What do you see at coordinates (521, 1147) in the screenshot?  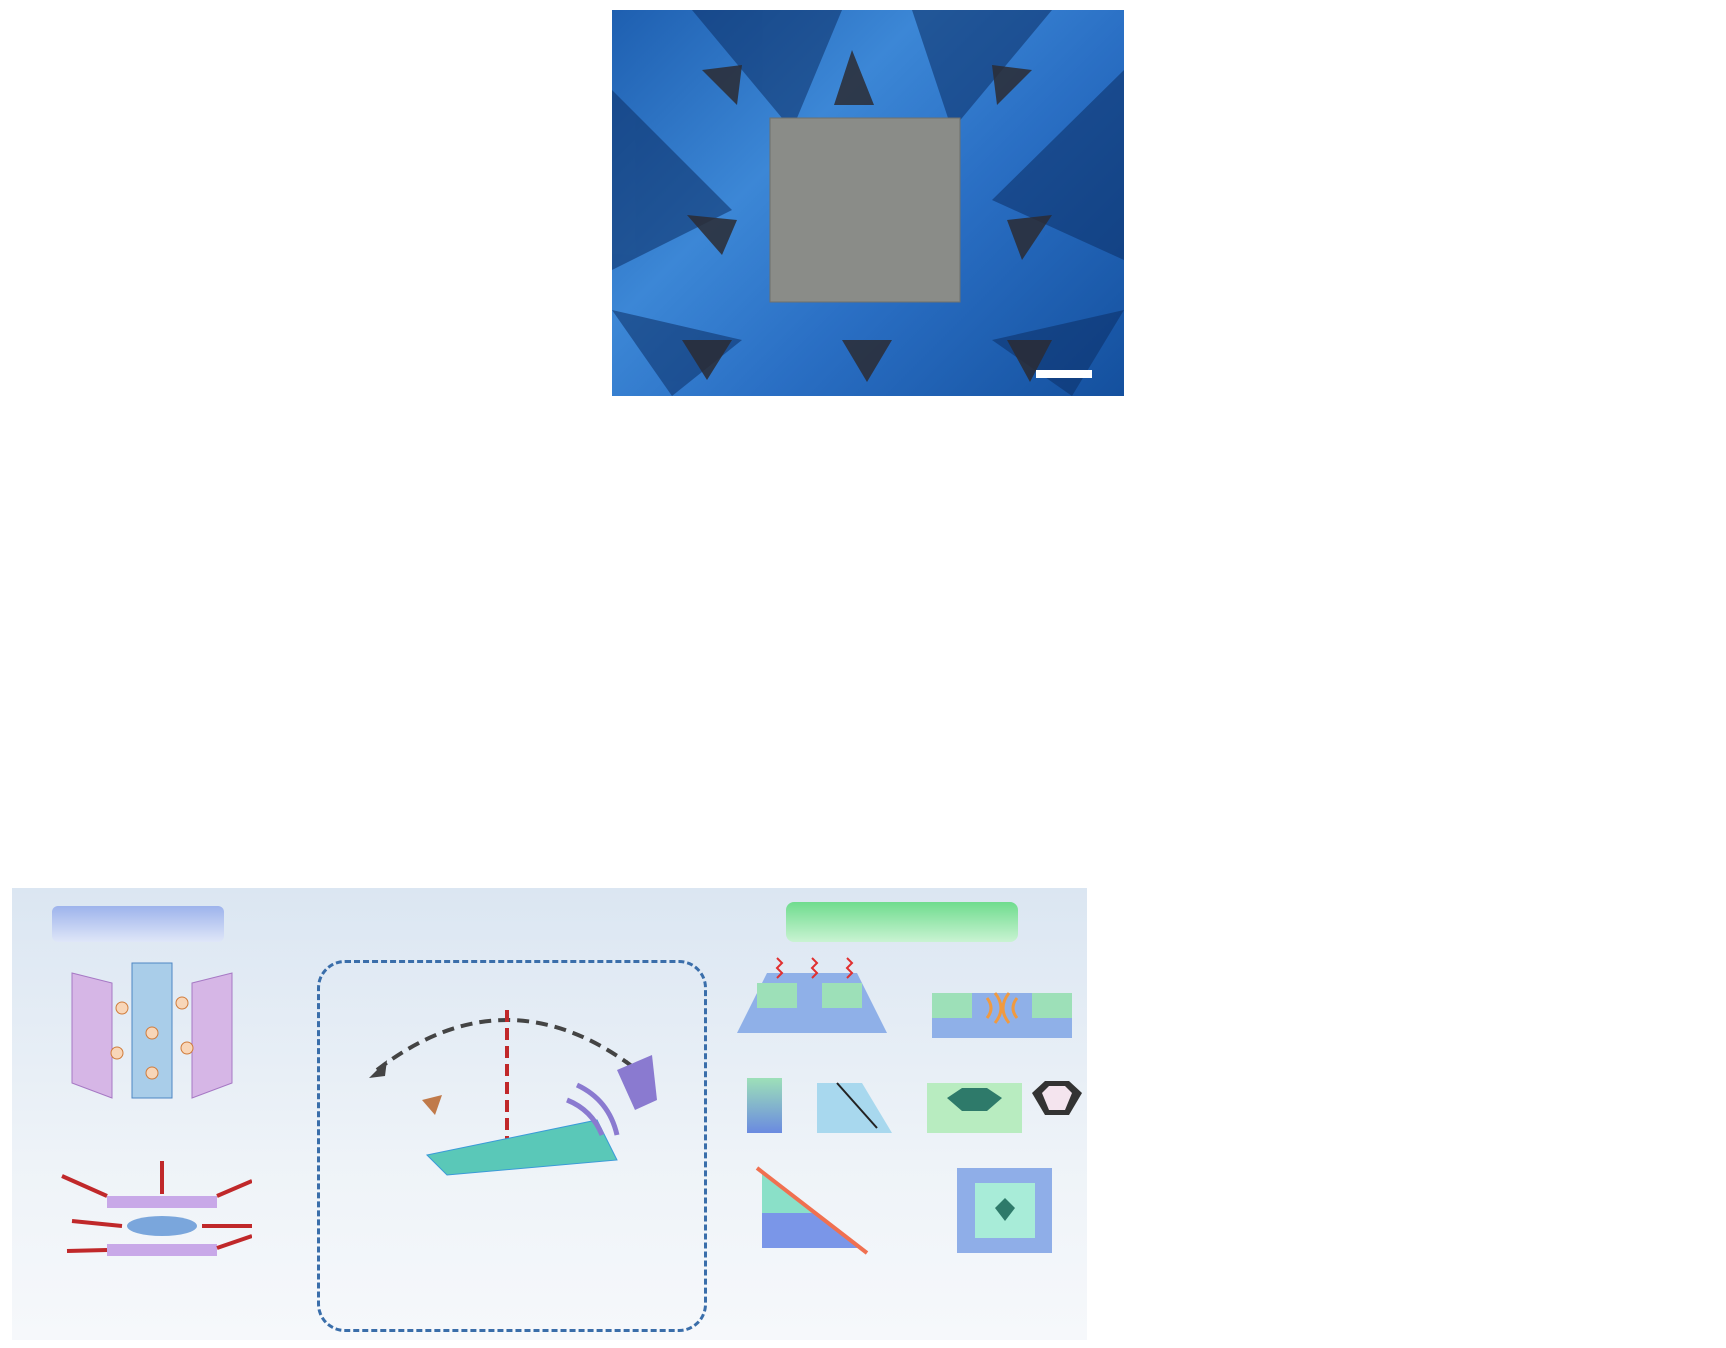 I see `metamaterial-plate` at bounding box center [521, 1147].